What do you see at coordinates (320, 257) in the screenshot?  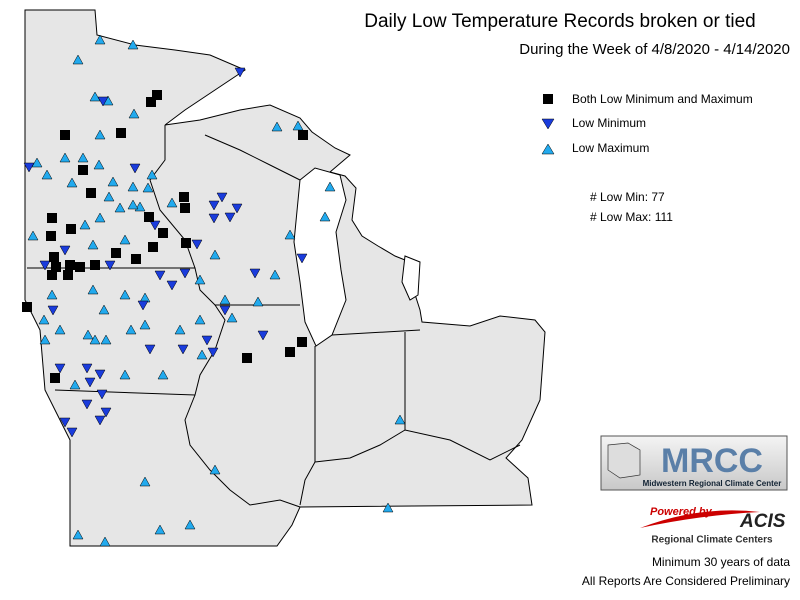 I see `lake-michigan` at bounding box center [320, 257].